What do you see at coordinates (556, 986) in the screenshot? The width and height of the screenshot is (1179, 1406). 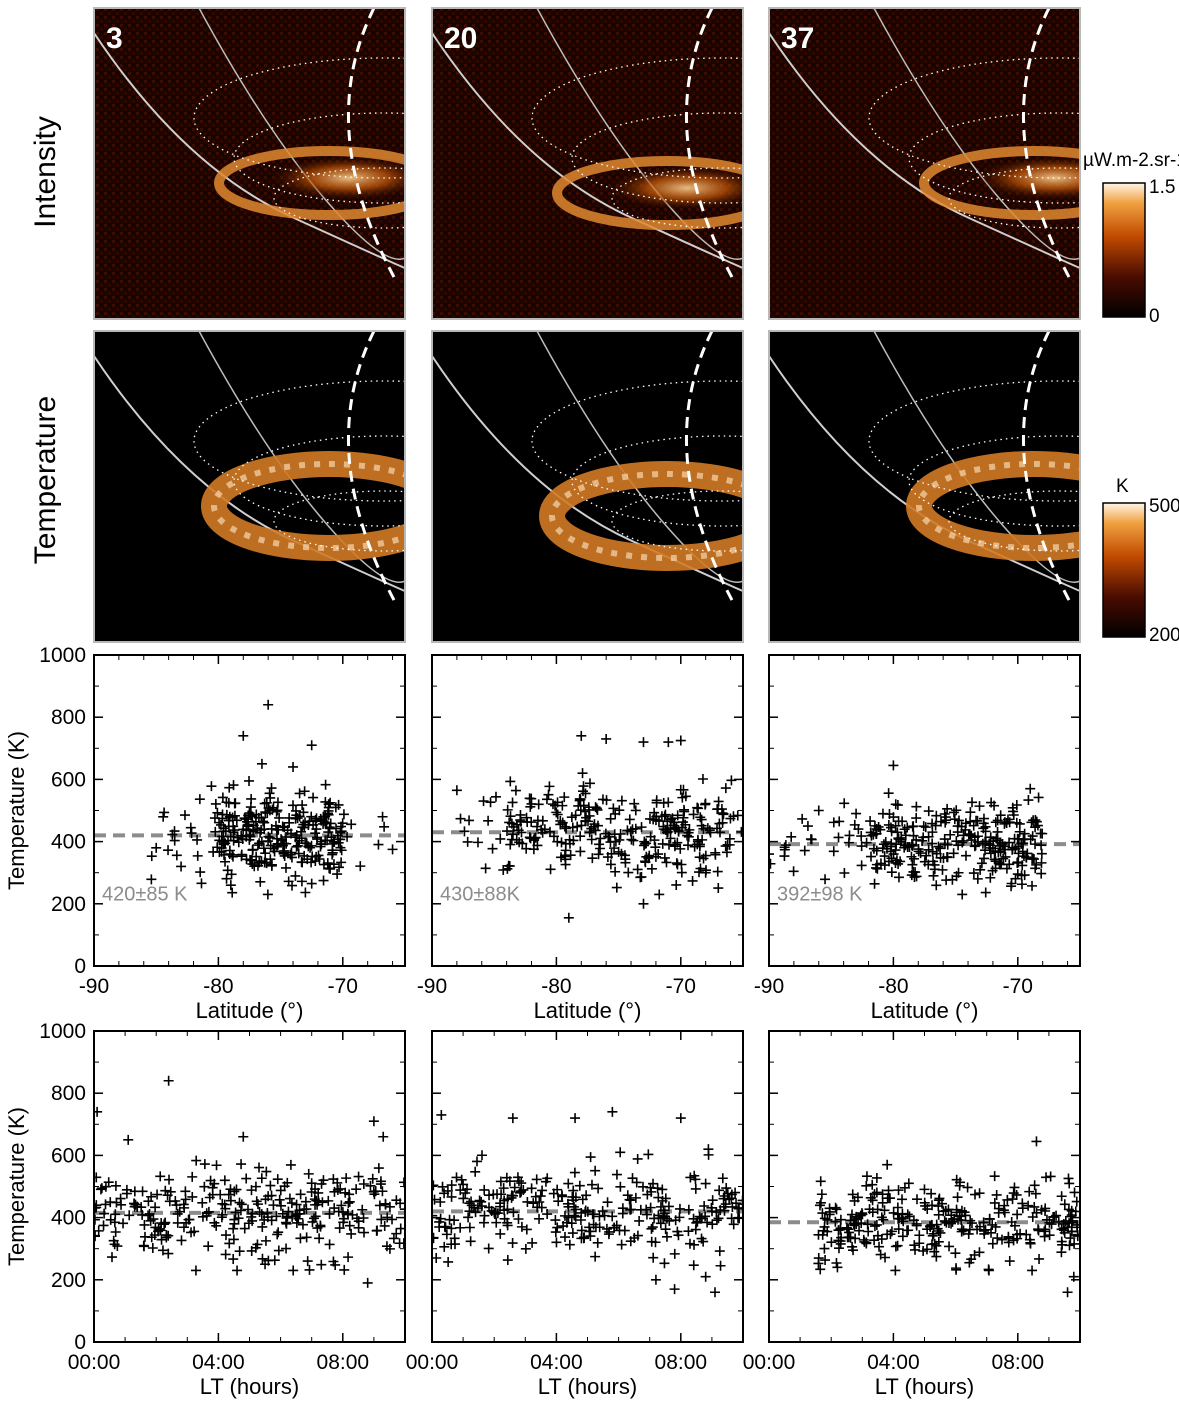 I see `x-tick-label: -80` at bounding box center [556, 986].